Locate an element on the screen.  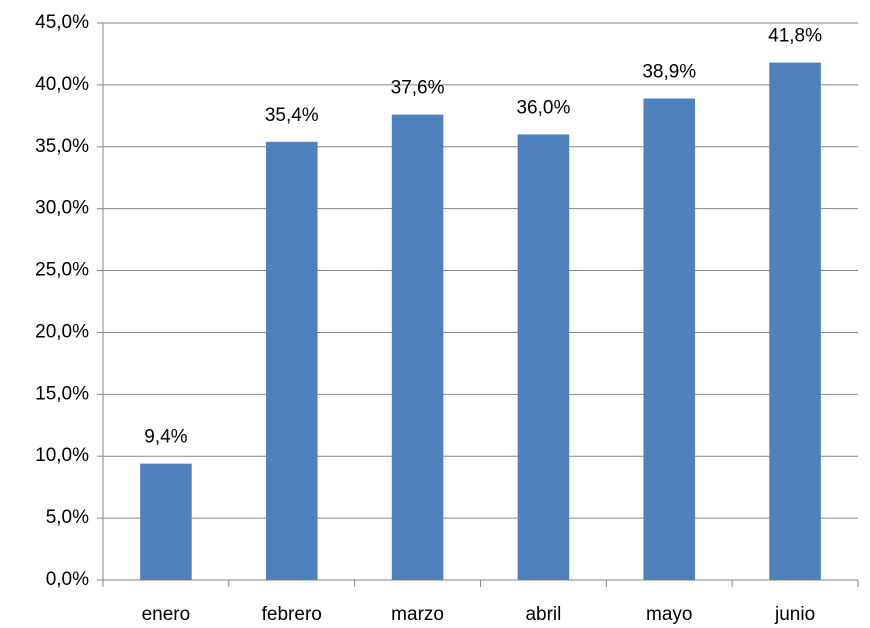
y-tick-label: 15,0% is located at coordinates (62, 393).